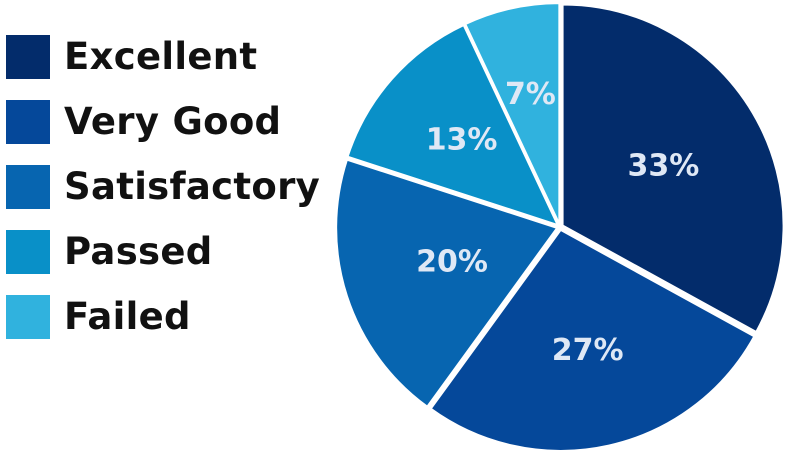 Image resolution: width=792 pixels, height=452 pixels. I want to click on legend-swatch-passed, so click(28, 251).